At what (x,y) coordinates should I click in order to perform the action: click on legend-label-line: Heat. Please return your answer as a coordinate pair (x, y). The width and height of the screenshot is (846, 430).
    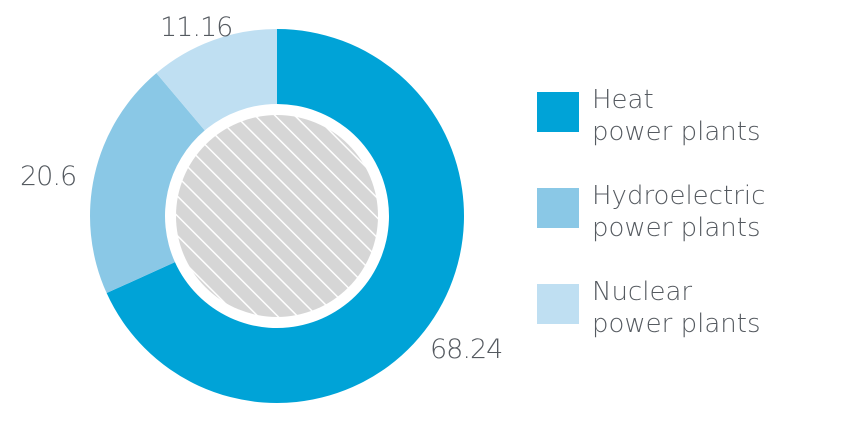
    Looking at the image, I should click on (623, 100).